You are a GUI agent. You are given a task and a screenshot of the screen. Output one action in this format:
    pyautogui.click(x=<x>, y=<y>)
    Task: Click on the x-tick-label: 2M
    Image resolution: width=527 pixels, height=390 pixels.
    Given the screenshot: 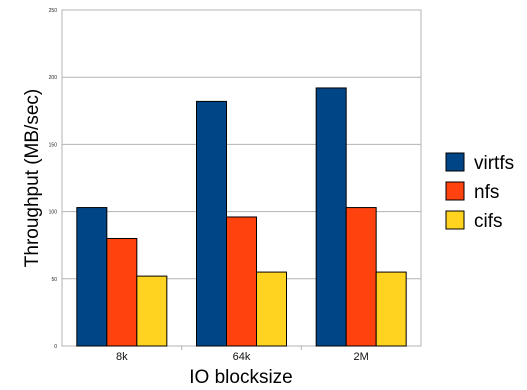 What is the action you would take?
    pyautogui.click(x=361, y=357)
    